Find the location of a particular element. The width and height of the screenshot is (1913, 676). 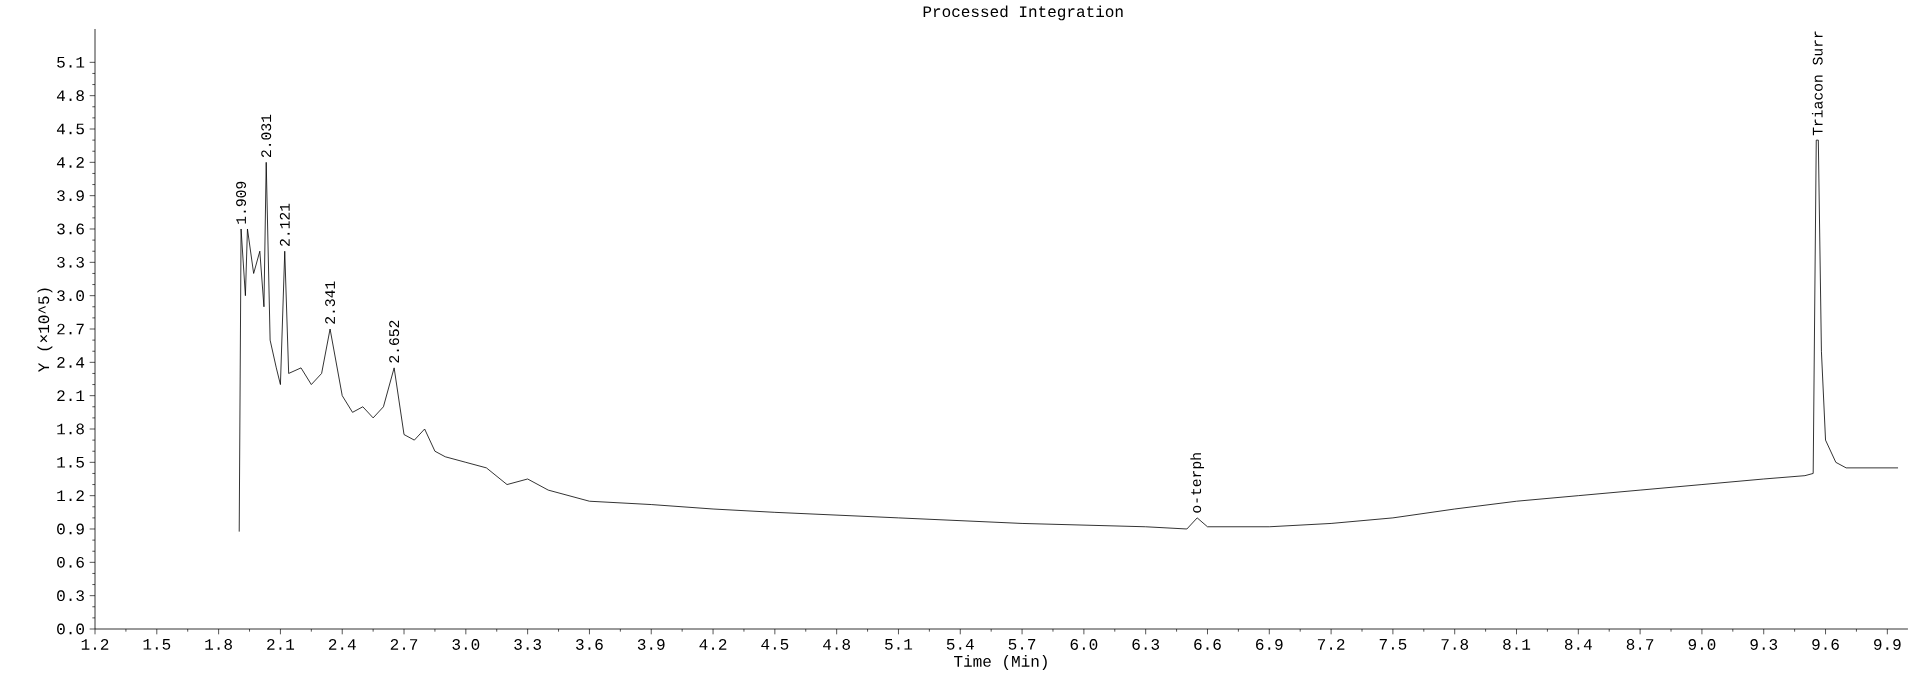

annotation: Triacon Surr is located at coordinates (1817, 83).